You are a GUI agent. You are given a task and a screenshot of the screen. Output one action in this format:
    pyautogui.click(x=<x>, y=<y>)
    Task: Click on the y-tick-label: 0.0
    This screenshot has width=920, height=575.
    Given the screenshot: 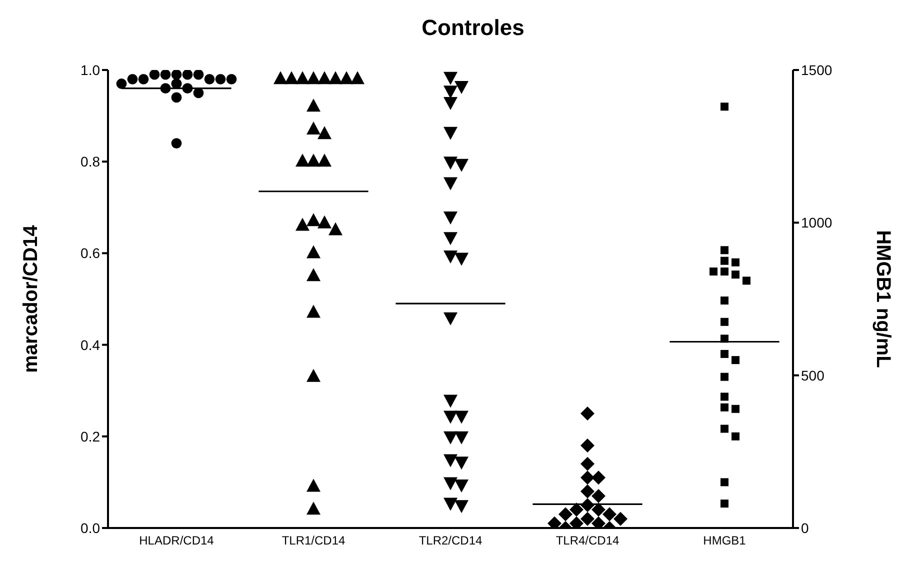 What is the action you would take?
    pyautogui.click(x=90, y=528)
    